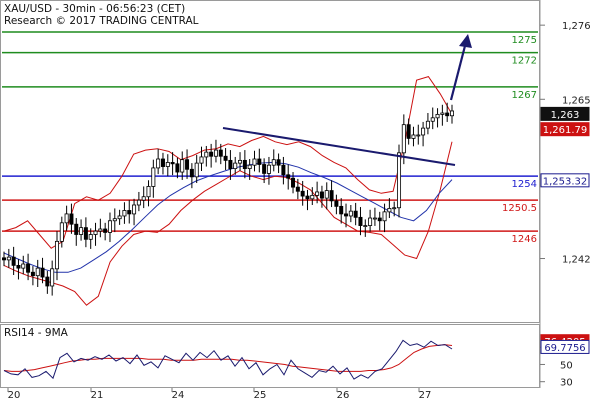  I want to click on time-tick-label: 26, so click(343, 395).